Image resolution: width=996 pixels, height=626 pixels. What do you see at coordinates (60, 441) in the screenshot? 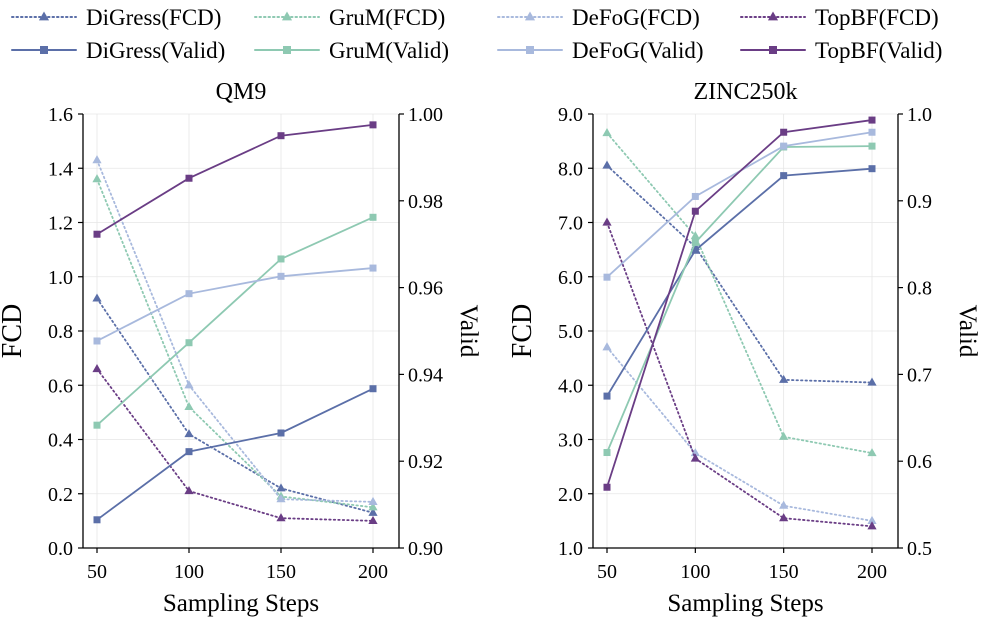
I see `y-left-tick-label: 0.4` at bounding box center [60, 441].